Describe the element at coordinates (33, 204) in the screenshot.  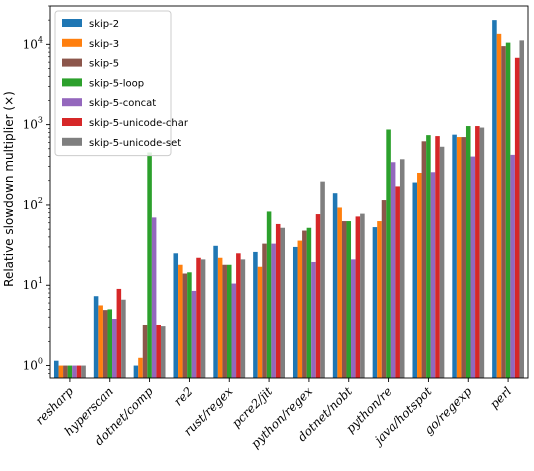
I see `y-tick-label: 10²` at that location.